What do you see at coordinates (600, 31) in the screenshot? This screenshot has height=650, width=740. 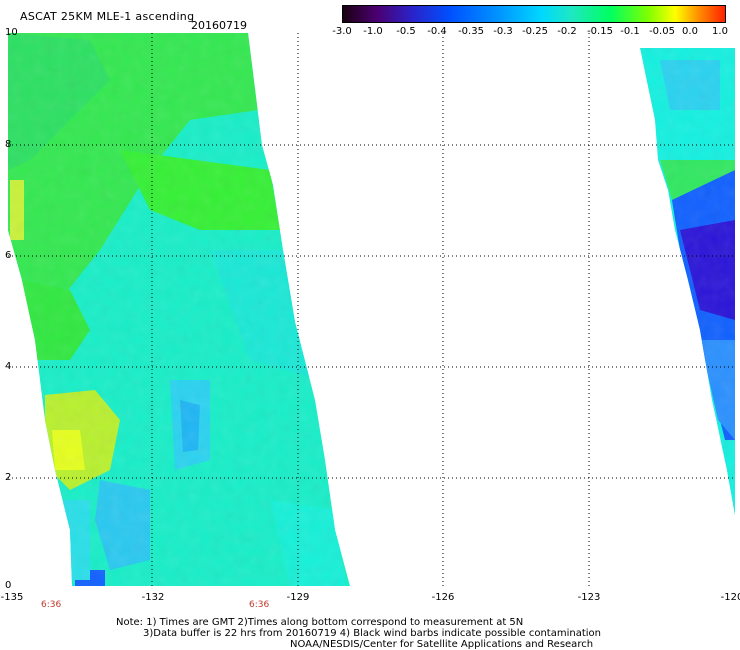 I see `colorbar-label: -0.15` at bounding box center [600, 31].